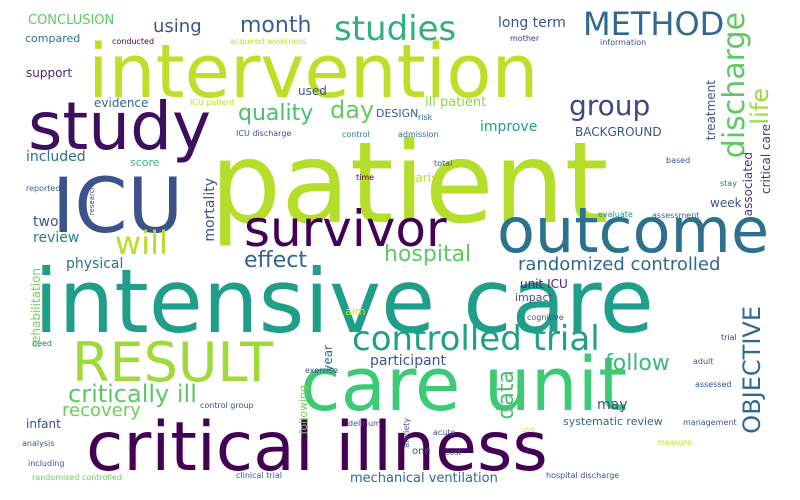 The width and height of the screenshot is (800, 500). Describe the element at coordinates (38, 443) in the screenshot. I see `word-analysis: analysis` at that location.